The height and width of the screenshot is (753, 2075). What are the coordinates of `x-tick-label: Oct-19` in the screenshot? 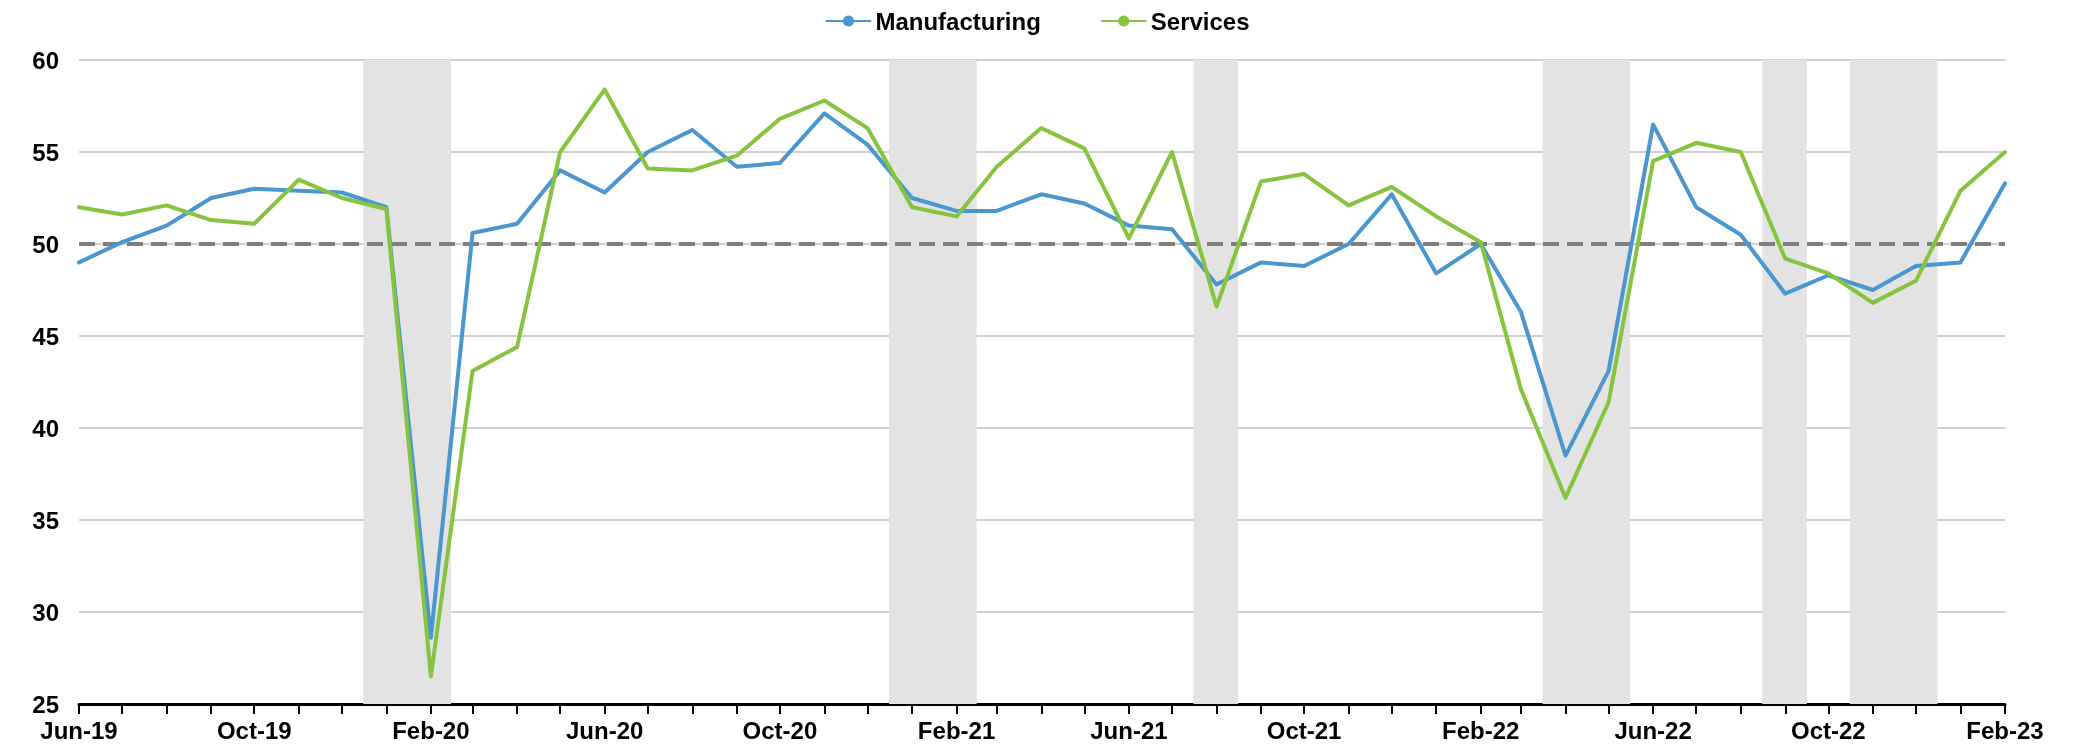 It's located at (254, 730).